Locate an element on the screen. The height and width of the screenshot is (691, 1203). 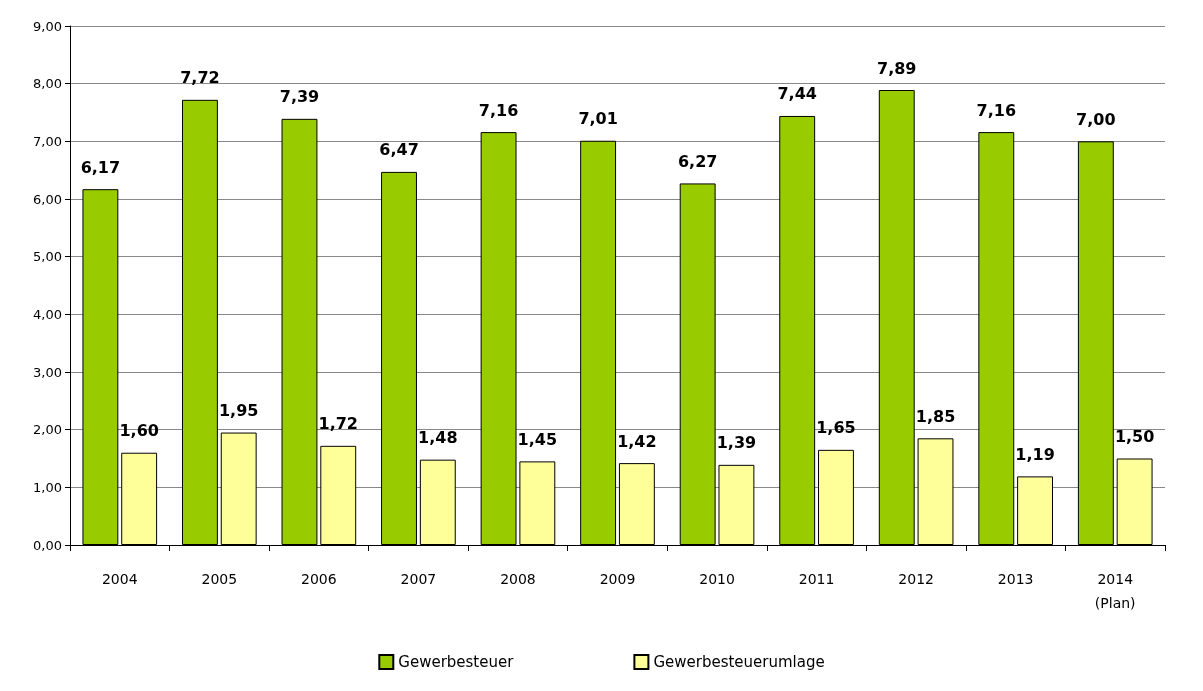
data-label: 7,72 is located at coordinates (200, 78).